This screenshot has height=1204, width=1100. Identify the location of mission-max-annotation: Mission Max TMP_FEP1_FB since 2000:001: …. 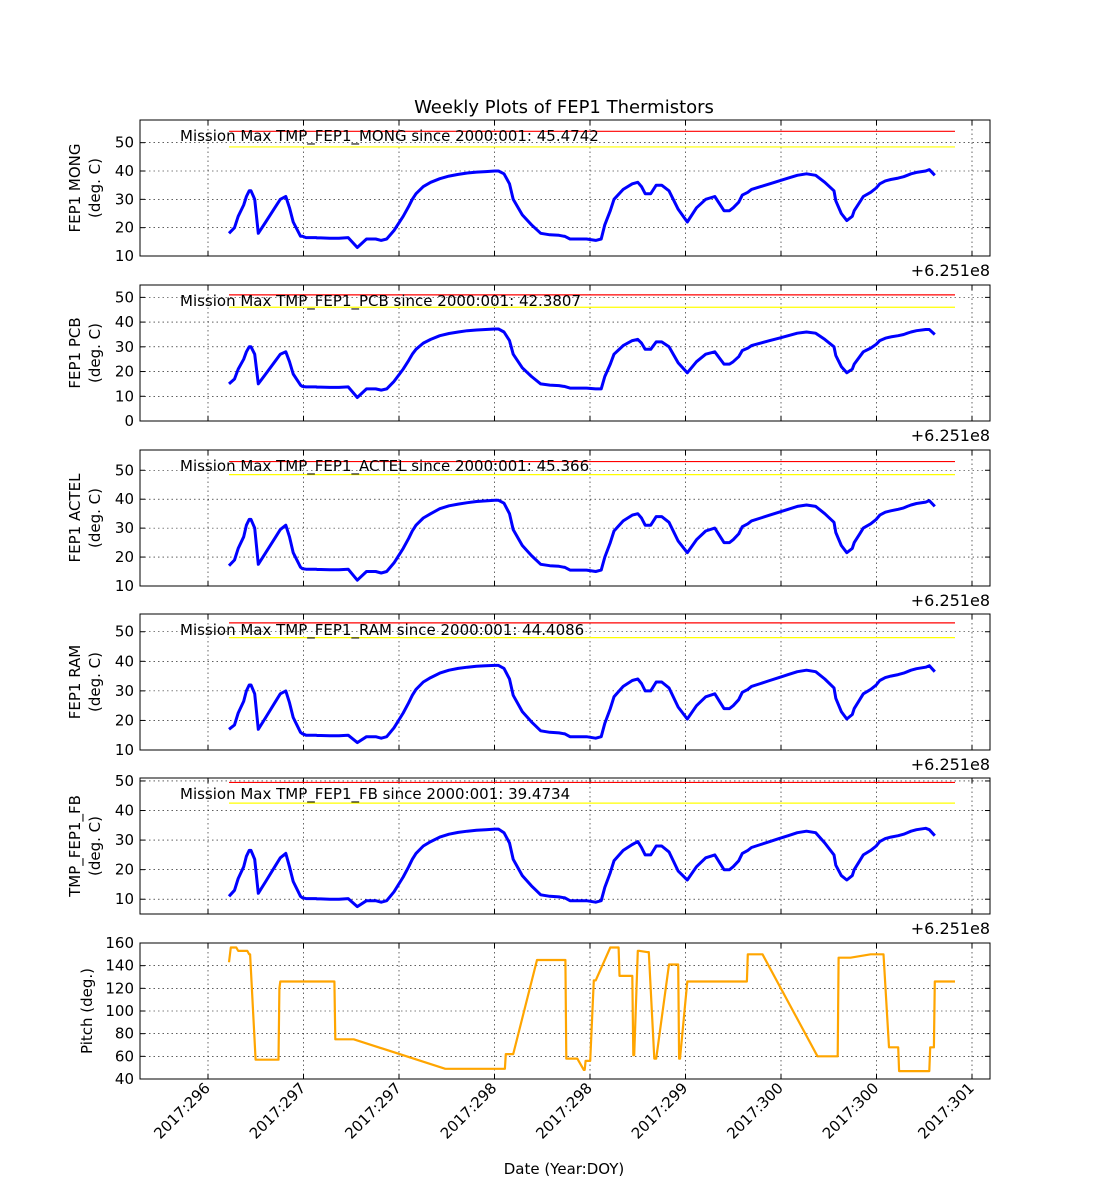
(375, 794).